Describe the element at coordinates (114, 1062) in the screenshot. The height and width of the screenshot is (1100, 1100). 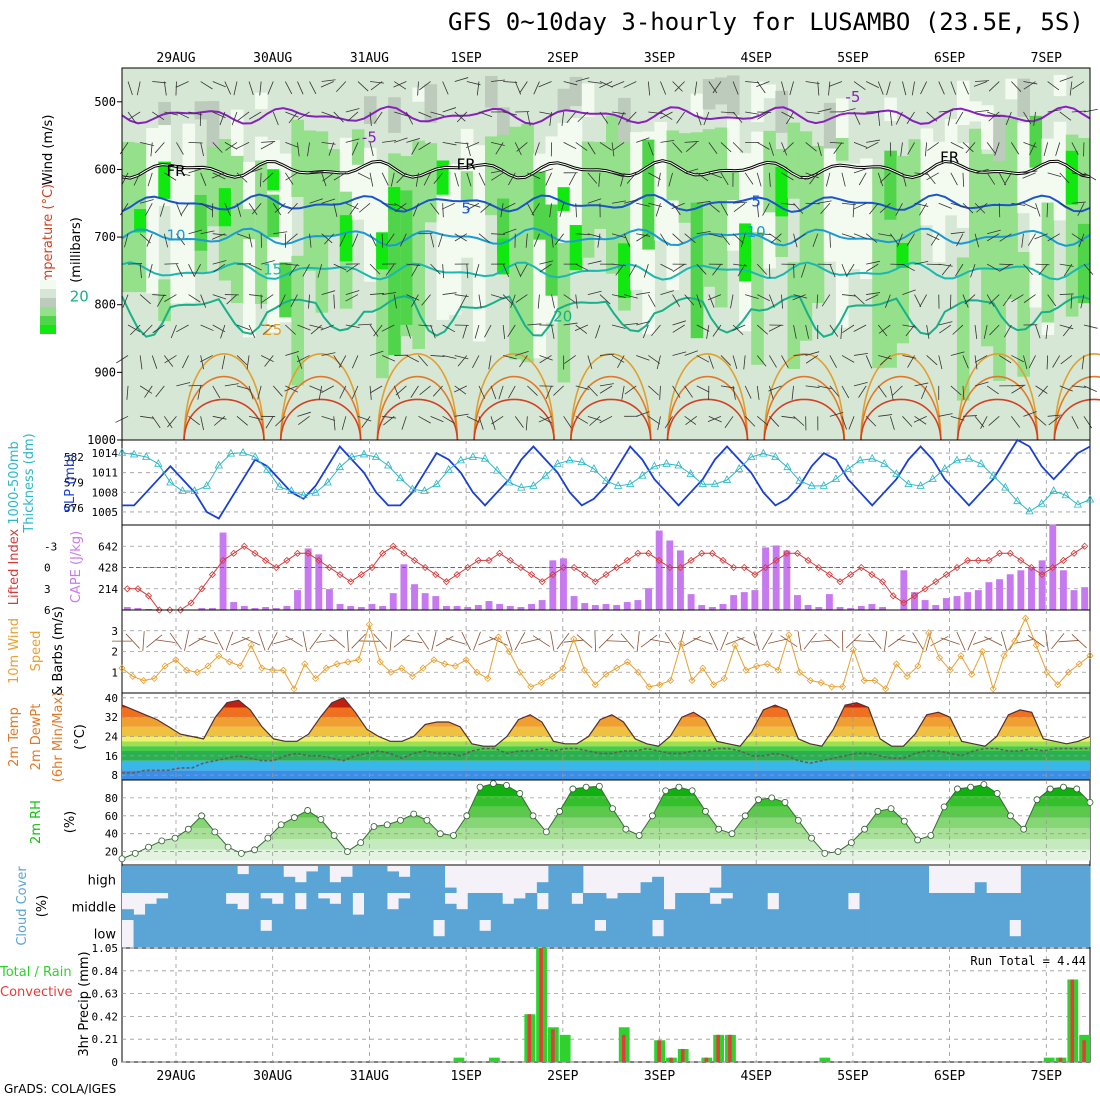
I see `y-tick-label: 0` at that location.